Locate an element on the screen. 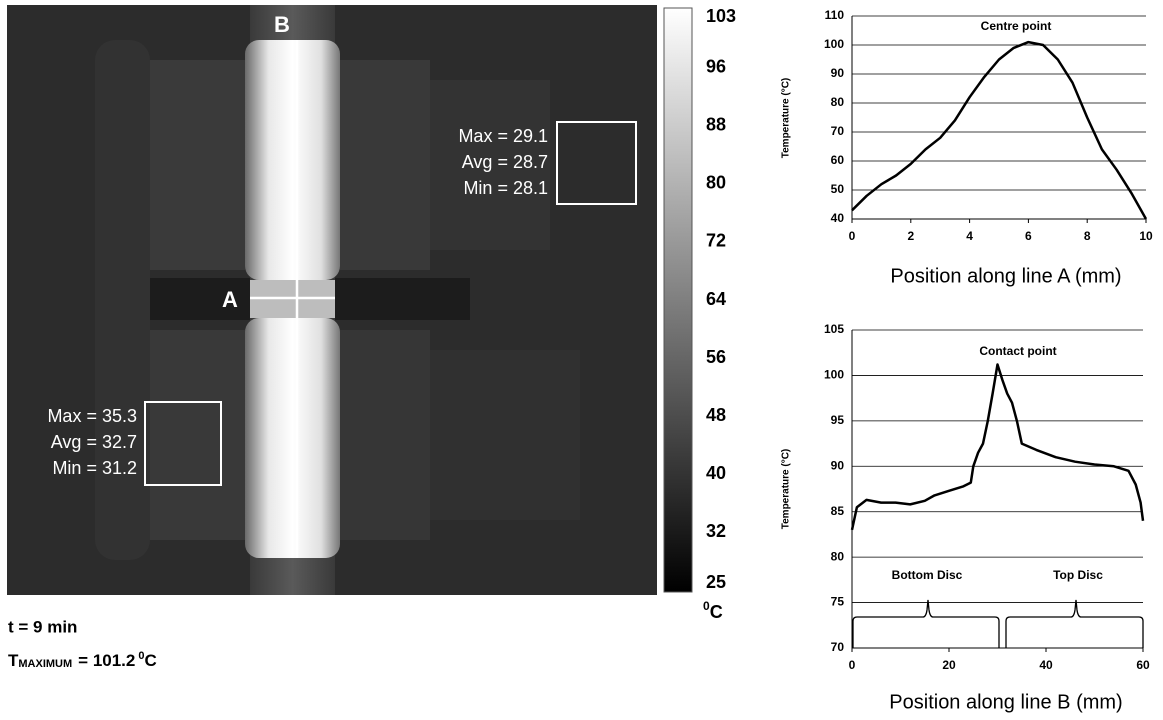 Image resolution: width=1163 pixels, height=720 pixels. colorbar-tick-label: 103 is located at coordinates (721, 16).